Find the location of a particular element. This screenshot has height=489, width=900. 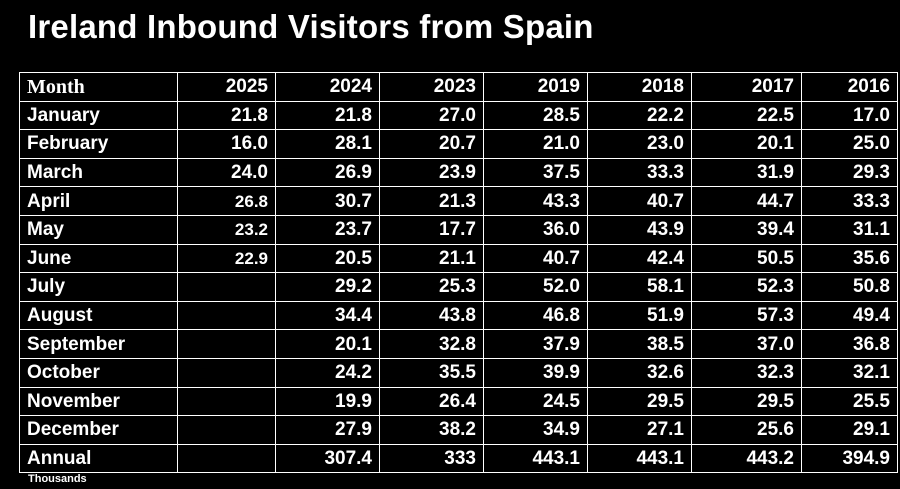

value-cell: 37.5 is located at coordinates (535, 172).